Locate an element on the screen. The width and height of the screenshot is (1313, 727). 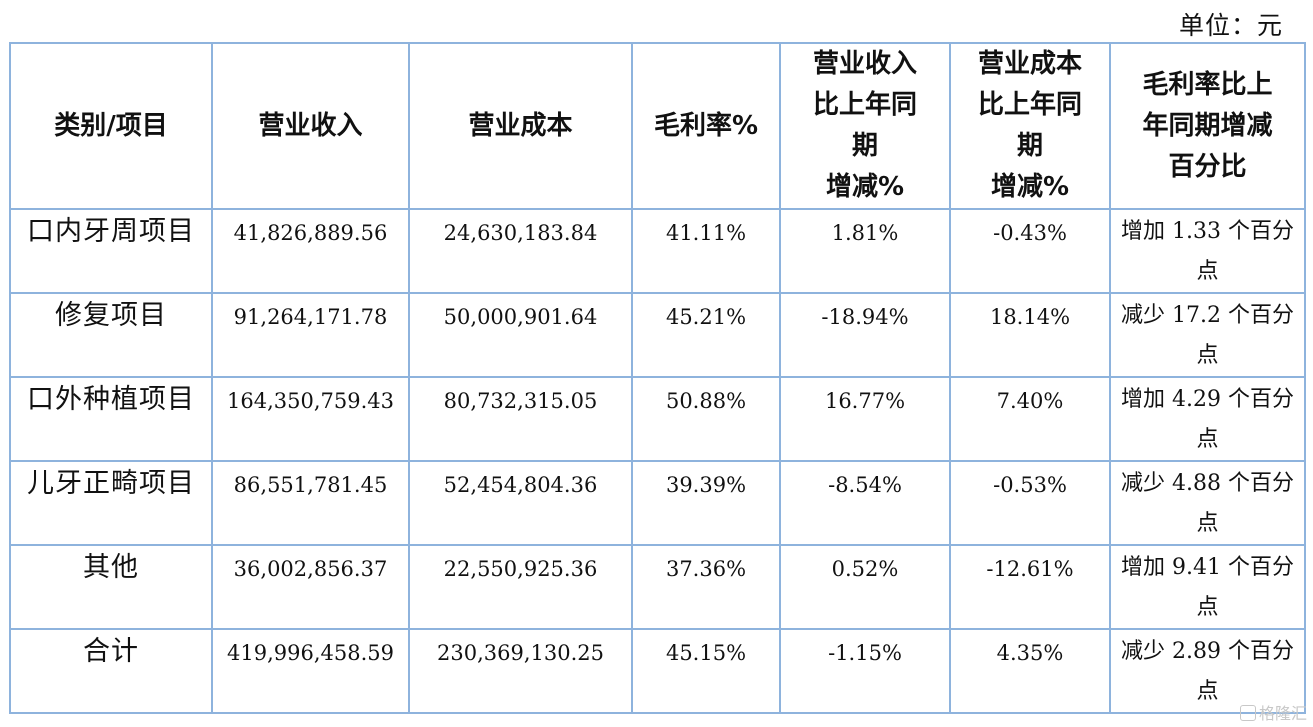
header-line: 营业收入 is located at coordinates (864, 64).